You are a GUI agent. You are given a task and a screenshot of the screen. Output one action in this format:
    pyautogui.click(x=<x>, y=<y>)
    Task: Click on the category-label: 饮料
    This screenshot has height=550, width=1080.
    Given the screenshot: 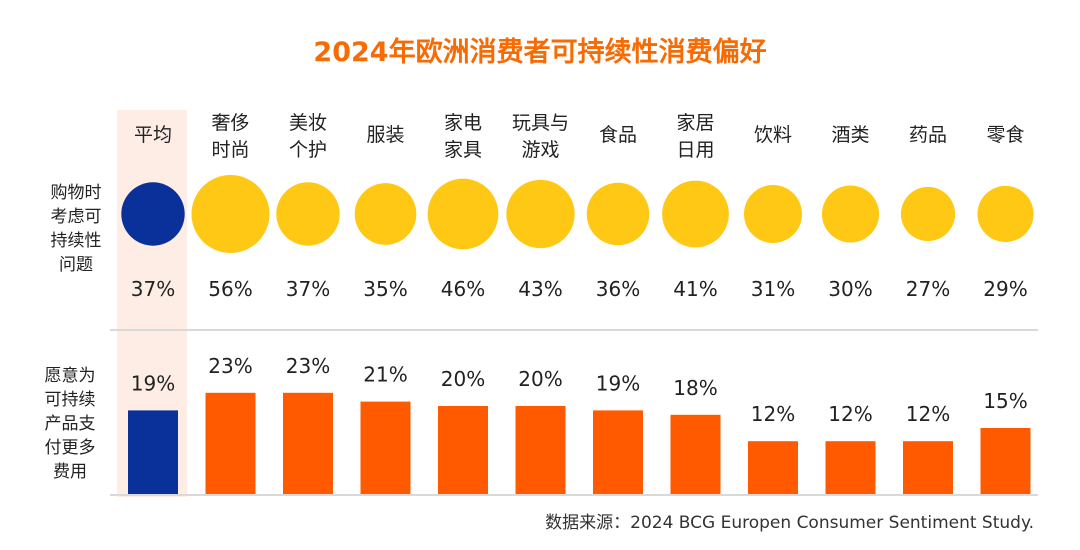 What is the action you would take?
    pyautogui.click(x=773, y=135)
    